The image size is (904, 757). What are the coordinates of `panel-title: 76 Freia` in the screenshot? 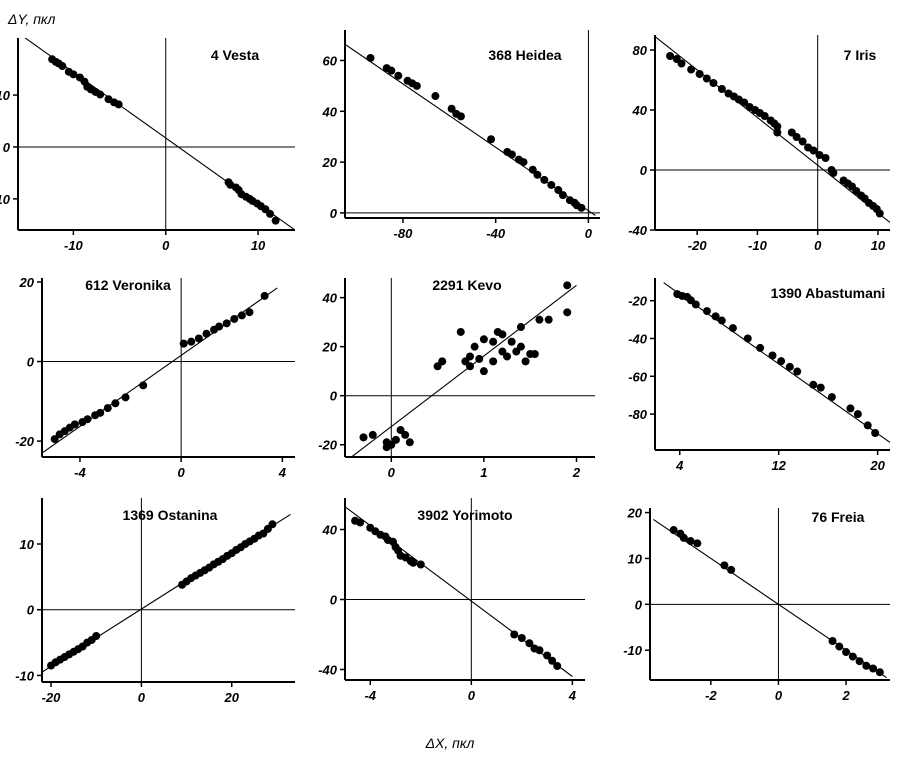 It's located at (838, 517).